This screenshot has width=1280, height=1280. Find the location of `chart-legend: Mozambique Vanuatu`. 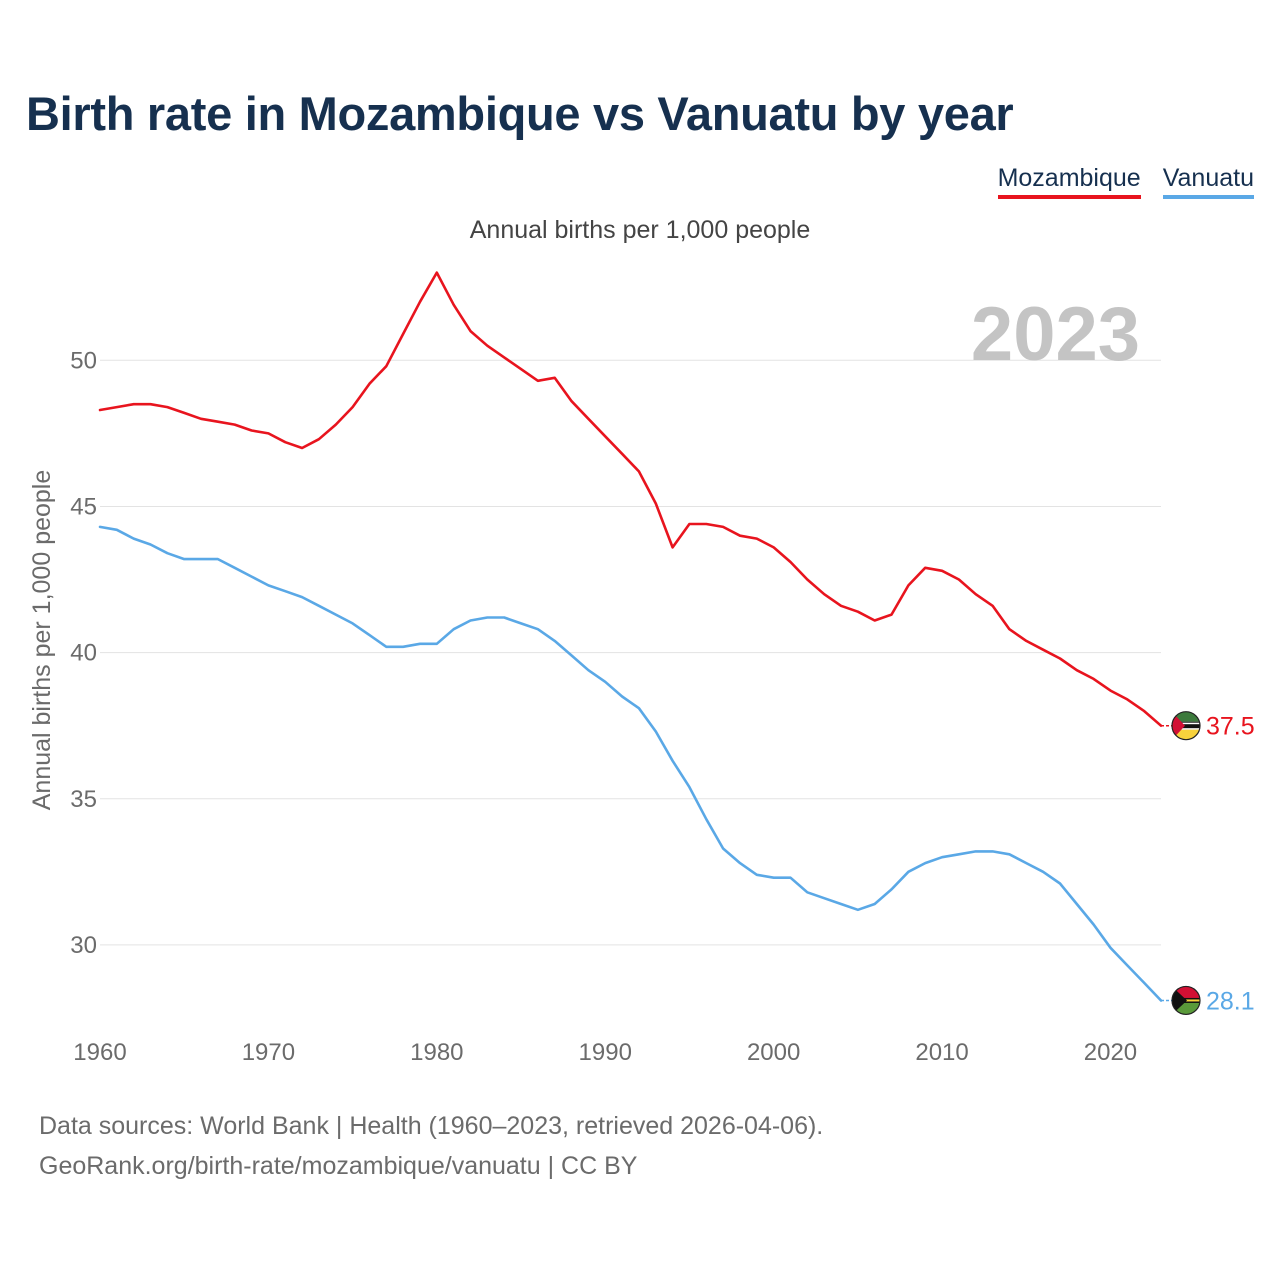

chart-legend: Mozambique Vanuatu is located at coordinates (1125, 181).